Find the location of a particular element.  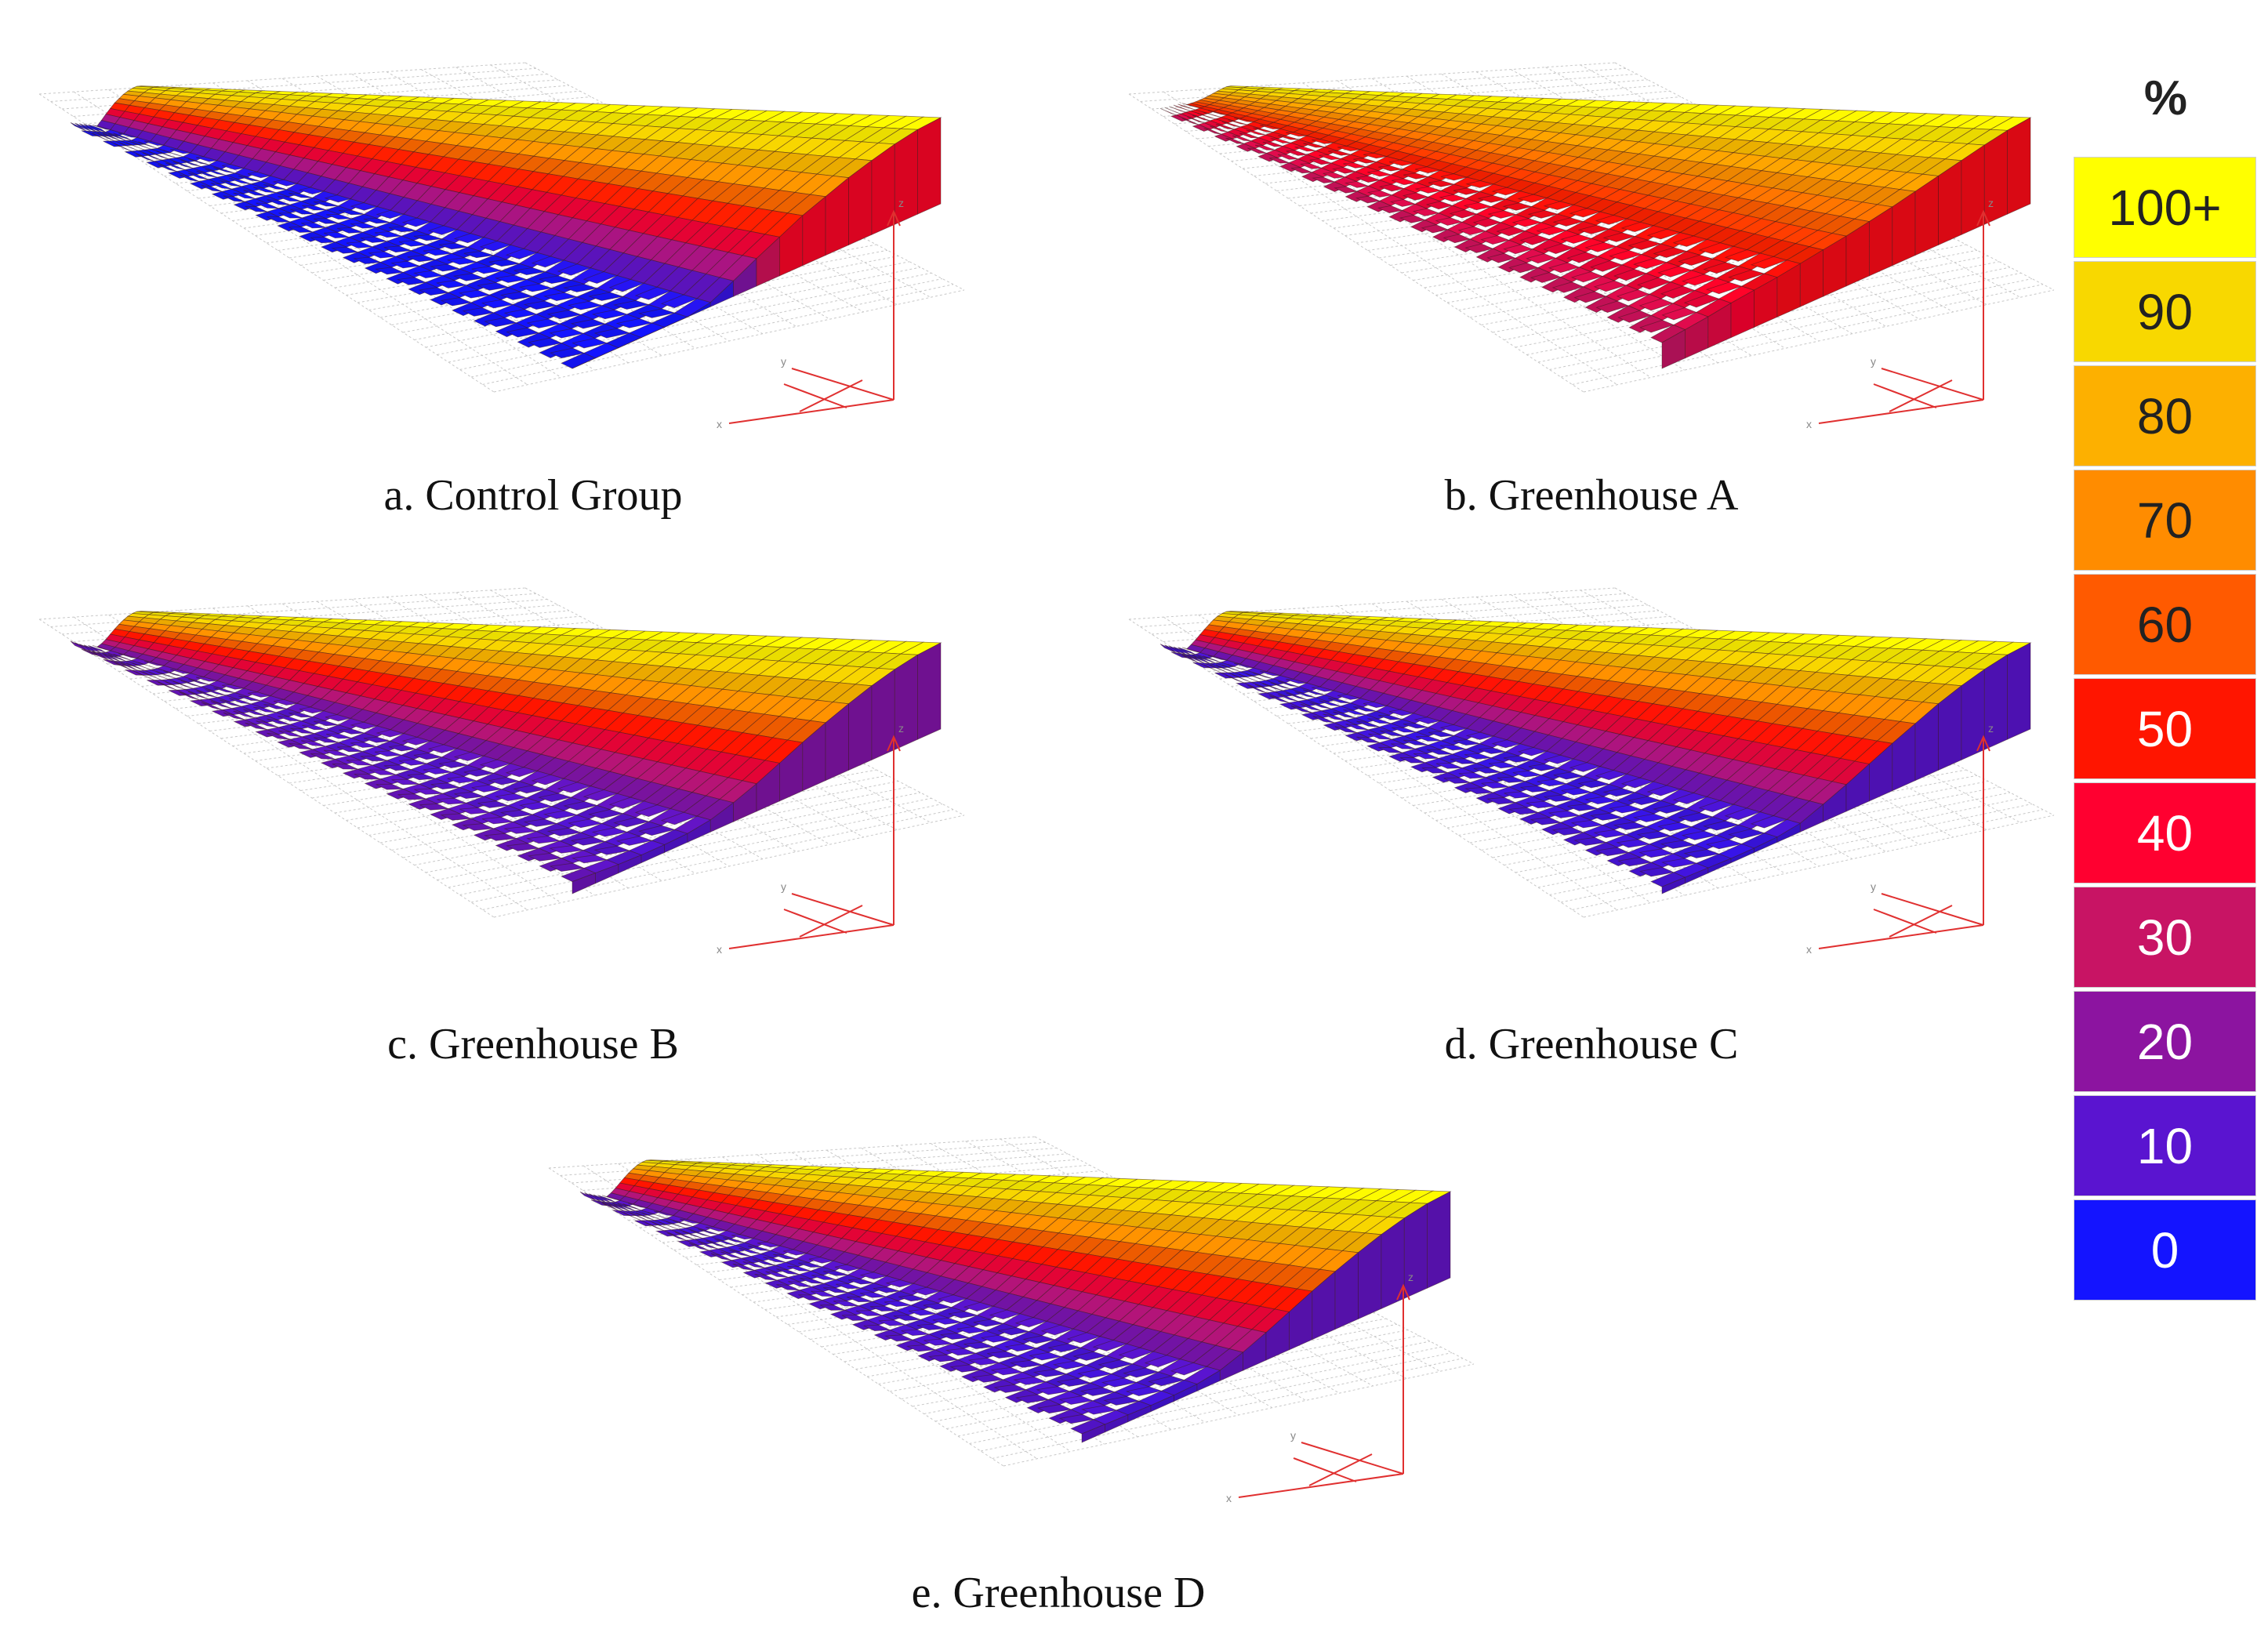

panel-caption: c. Greenhouse B is located at coordinates (533, 1045).